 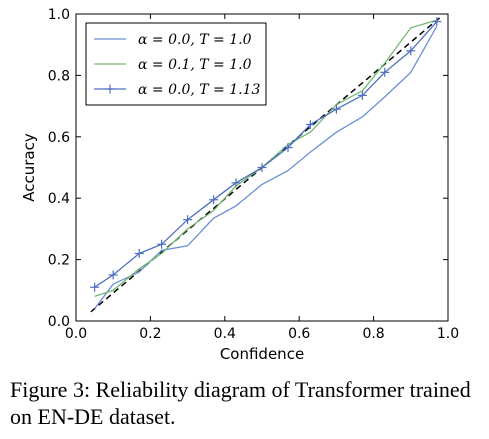 What do you see at coordinates (262, 354) in the screenshot?
I see `x-axis-label: Confidence` at bounding box center [262, 354].